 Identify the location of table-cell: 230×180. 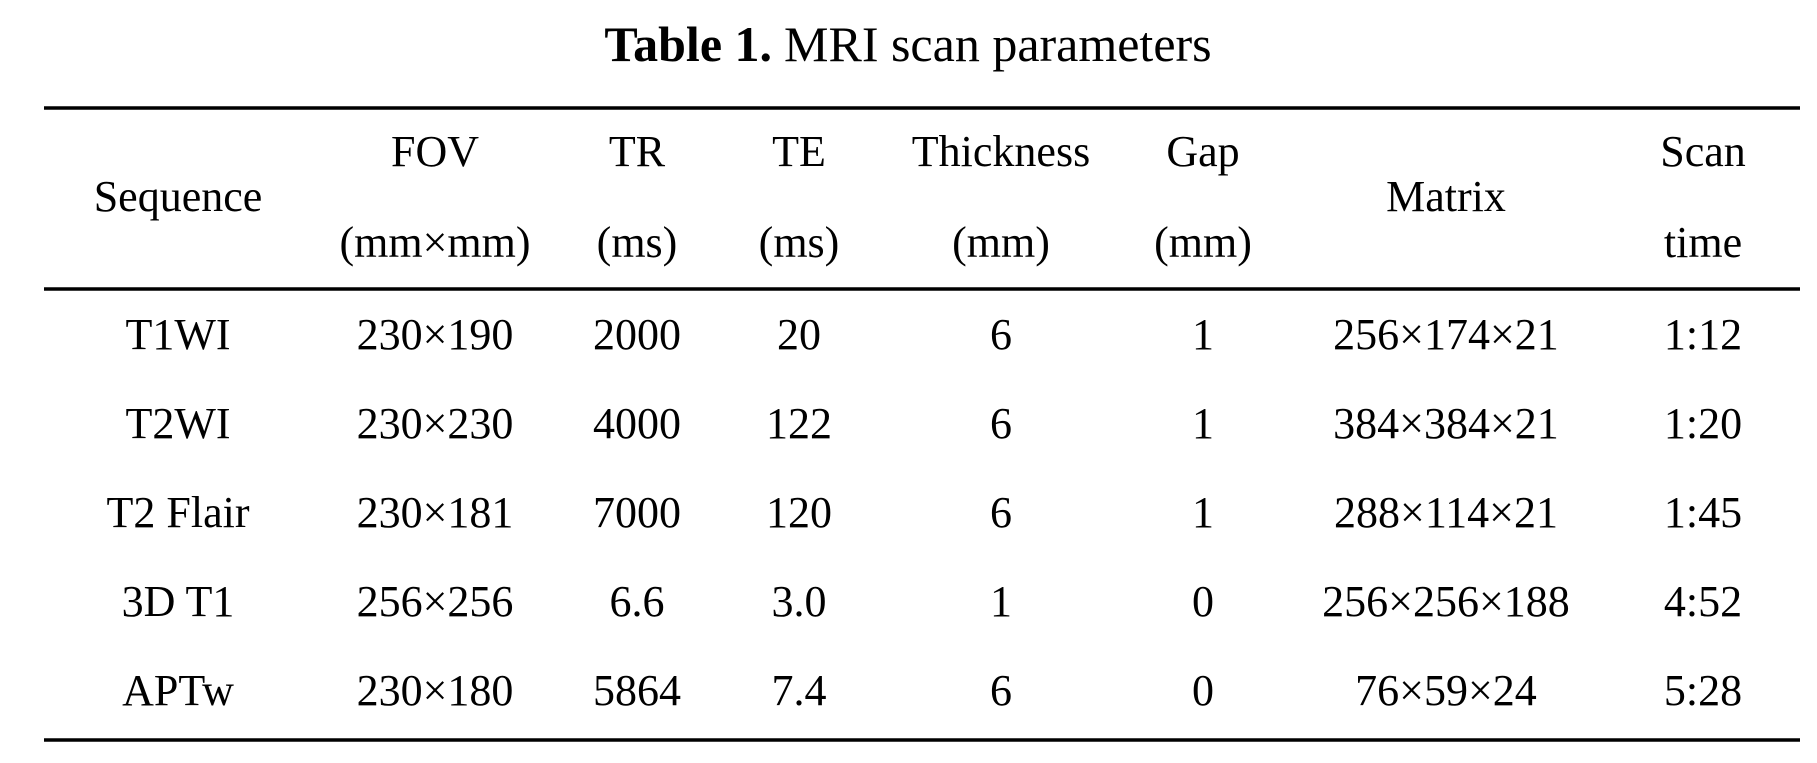
(435, 690).